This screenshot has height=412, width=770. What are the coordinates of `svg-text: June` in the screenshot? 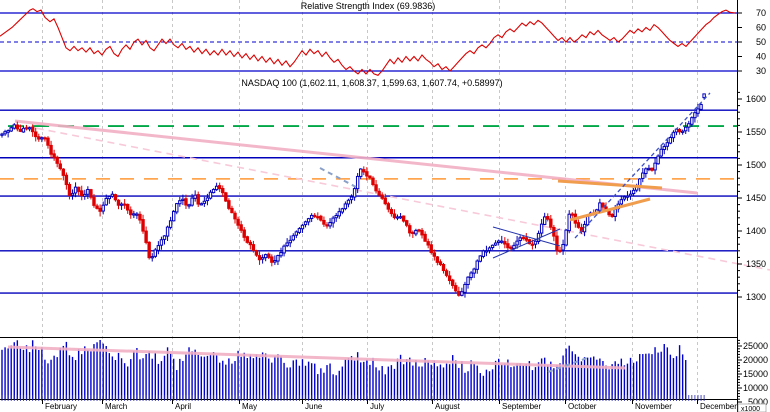 It's located at (314, 406).